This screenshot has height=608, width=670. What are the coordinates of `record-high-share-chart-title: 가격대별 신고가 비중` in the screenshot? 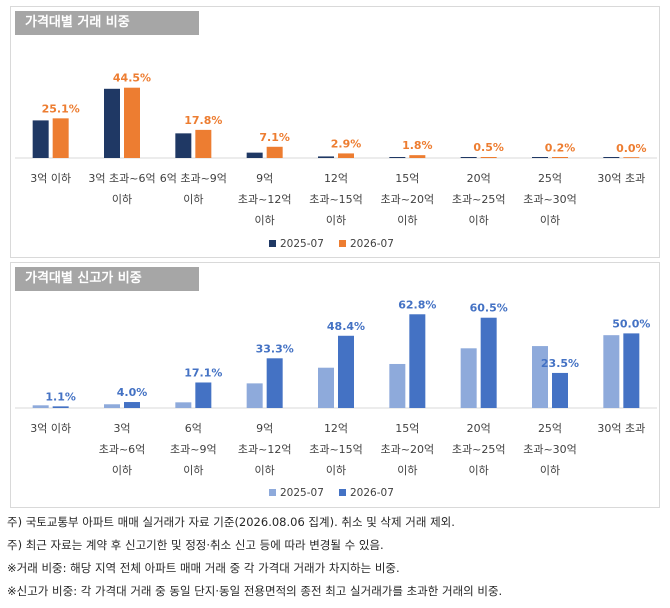 It's located at (107, 279).